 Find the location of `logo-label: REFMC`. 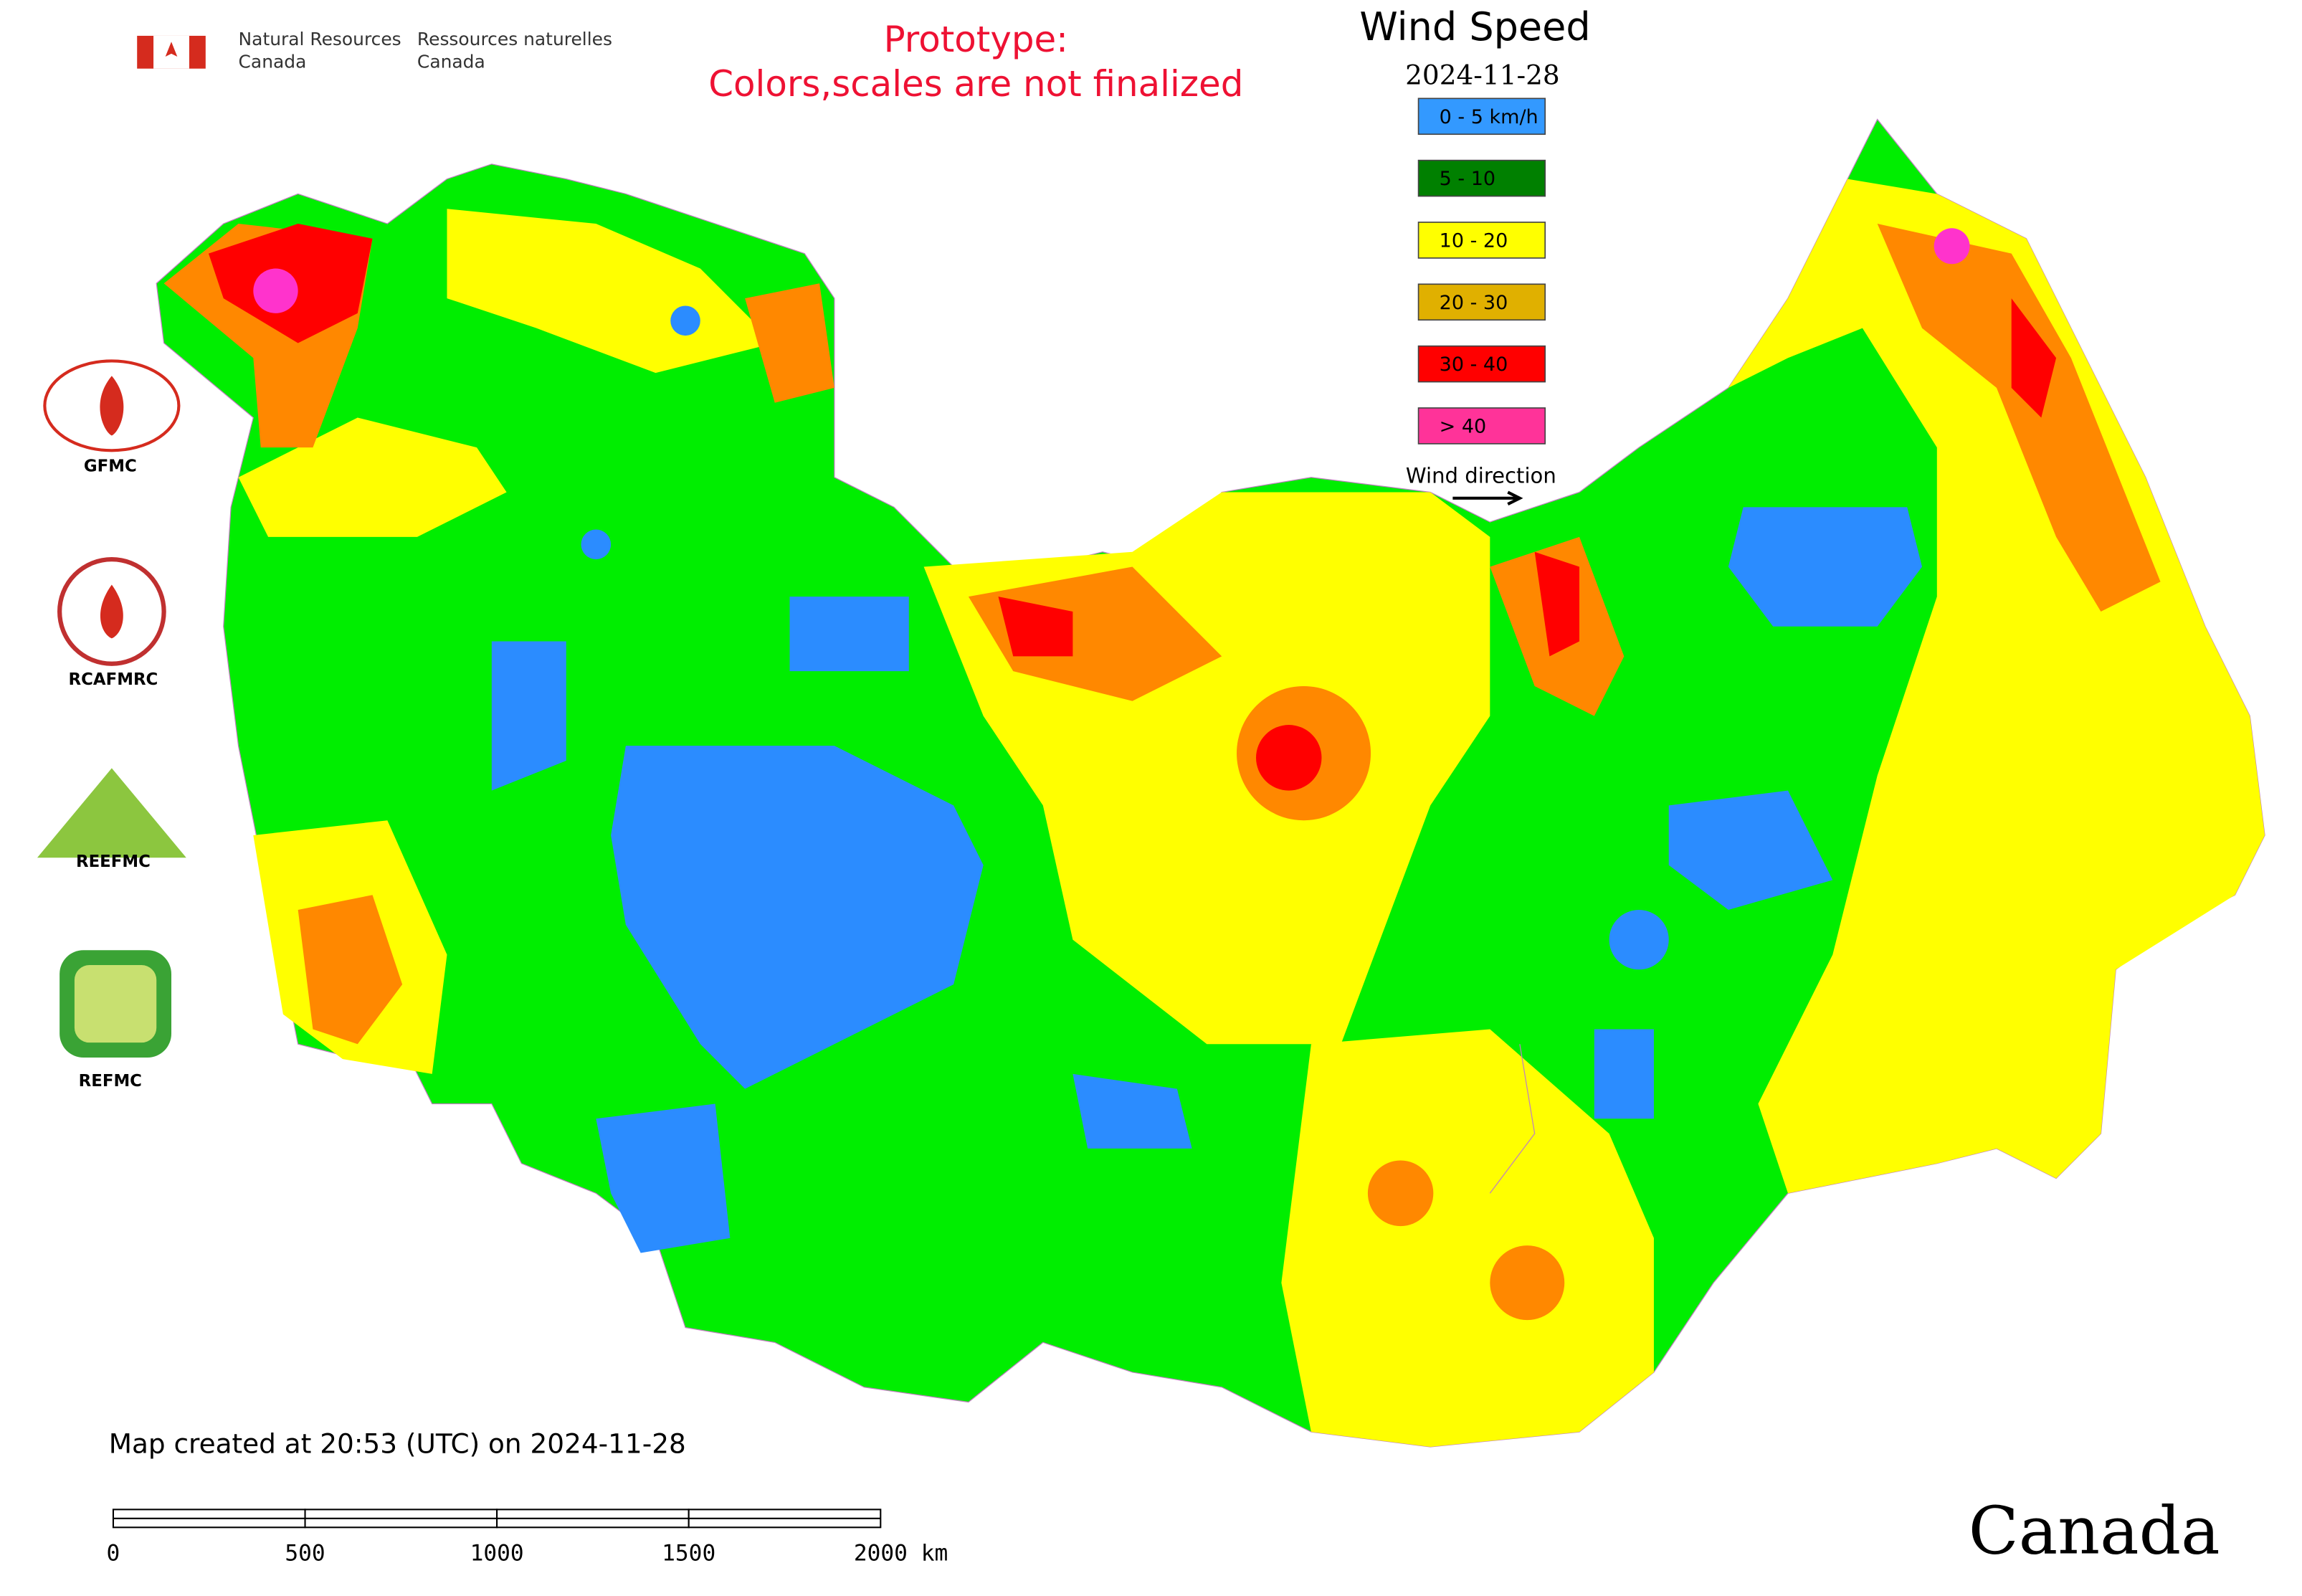

logo-label: REFMC is located at coordinates (111, 1081).